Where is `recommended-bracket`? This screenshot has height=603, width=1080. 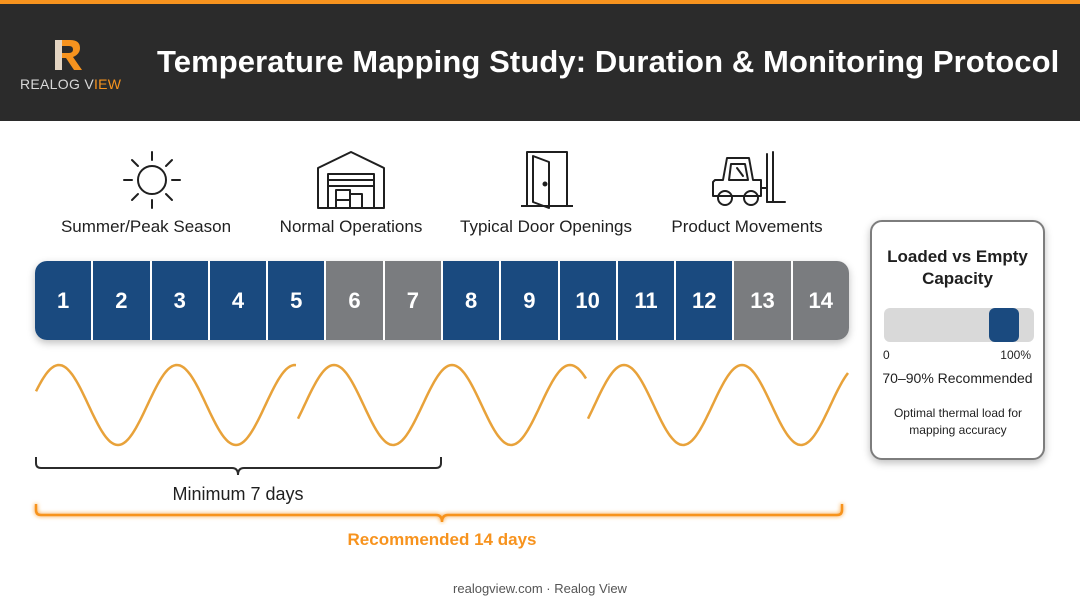 recommended-bracket is located at coordinates (439, 513).